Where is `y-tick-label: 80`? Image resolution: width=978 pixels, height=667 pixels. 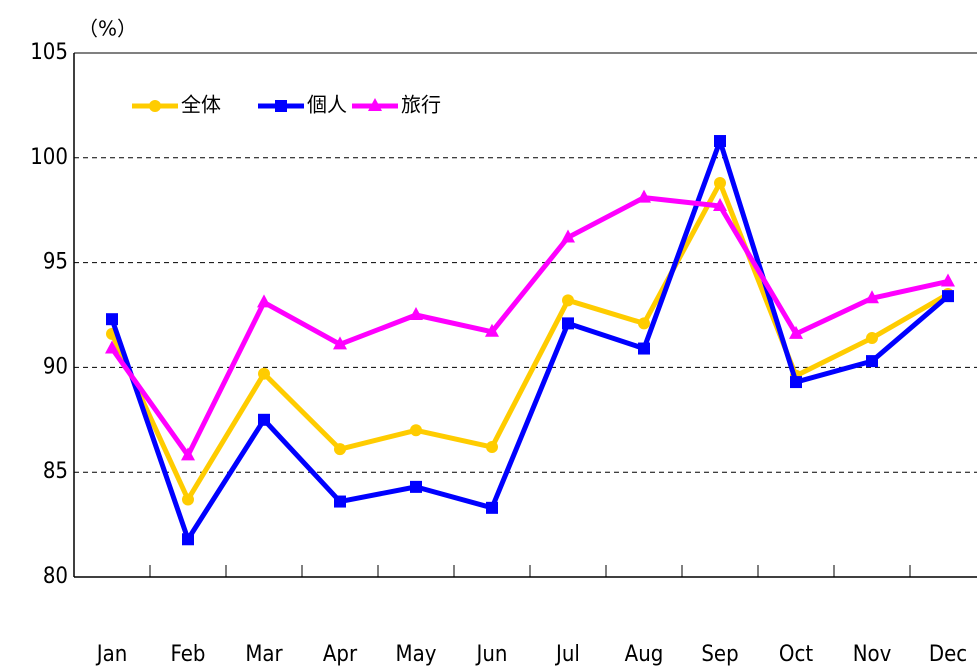 y-tick-label: 80 is located at coordinates (55, 576).